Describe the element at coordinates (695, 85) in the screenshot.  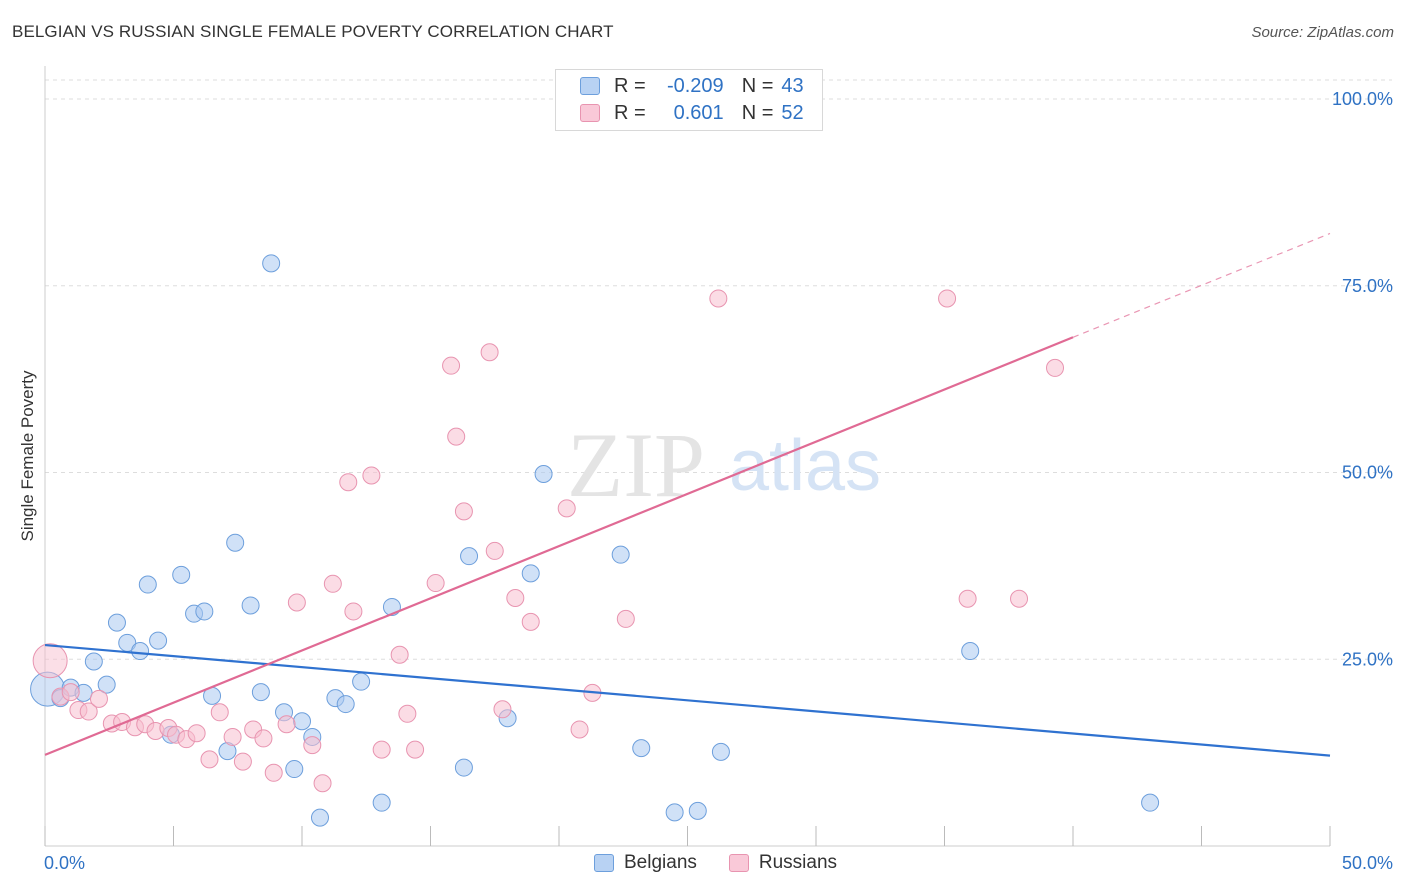
I see `legend-r-value: -0.209` at that location.